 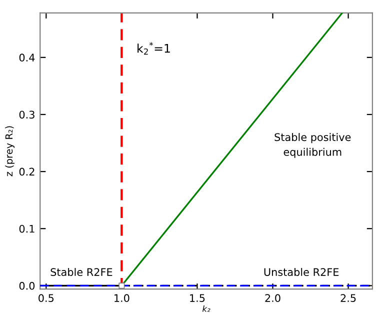 I want to click on y-tick-label: 0.1, so click(x=26, y=228).